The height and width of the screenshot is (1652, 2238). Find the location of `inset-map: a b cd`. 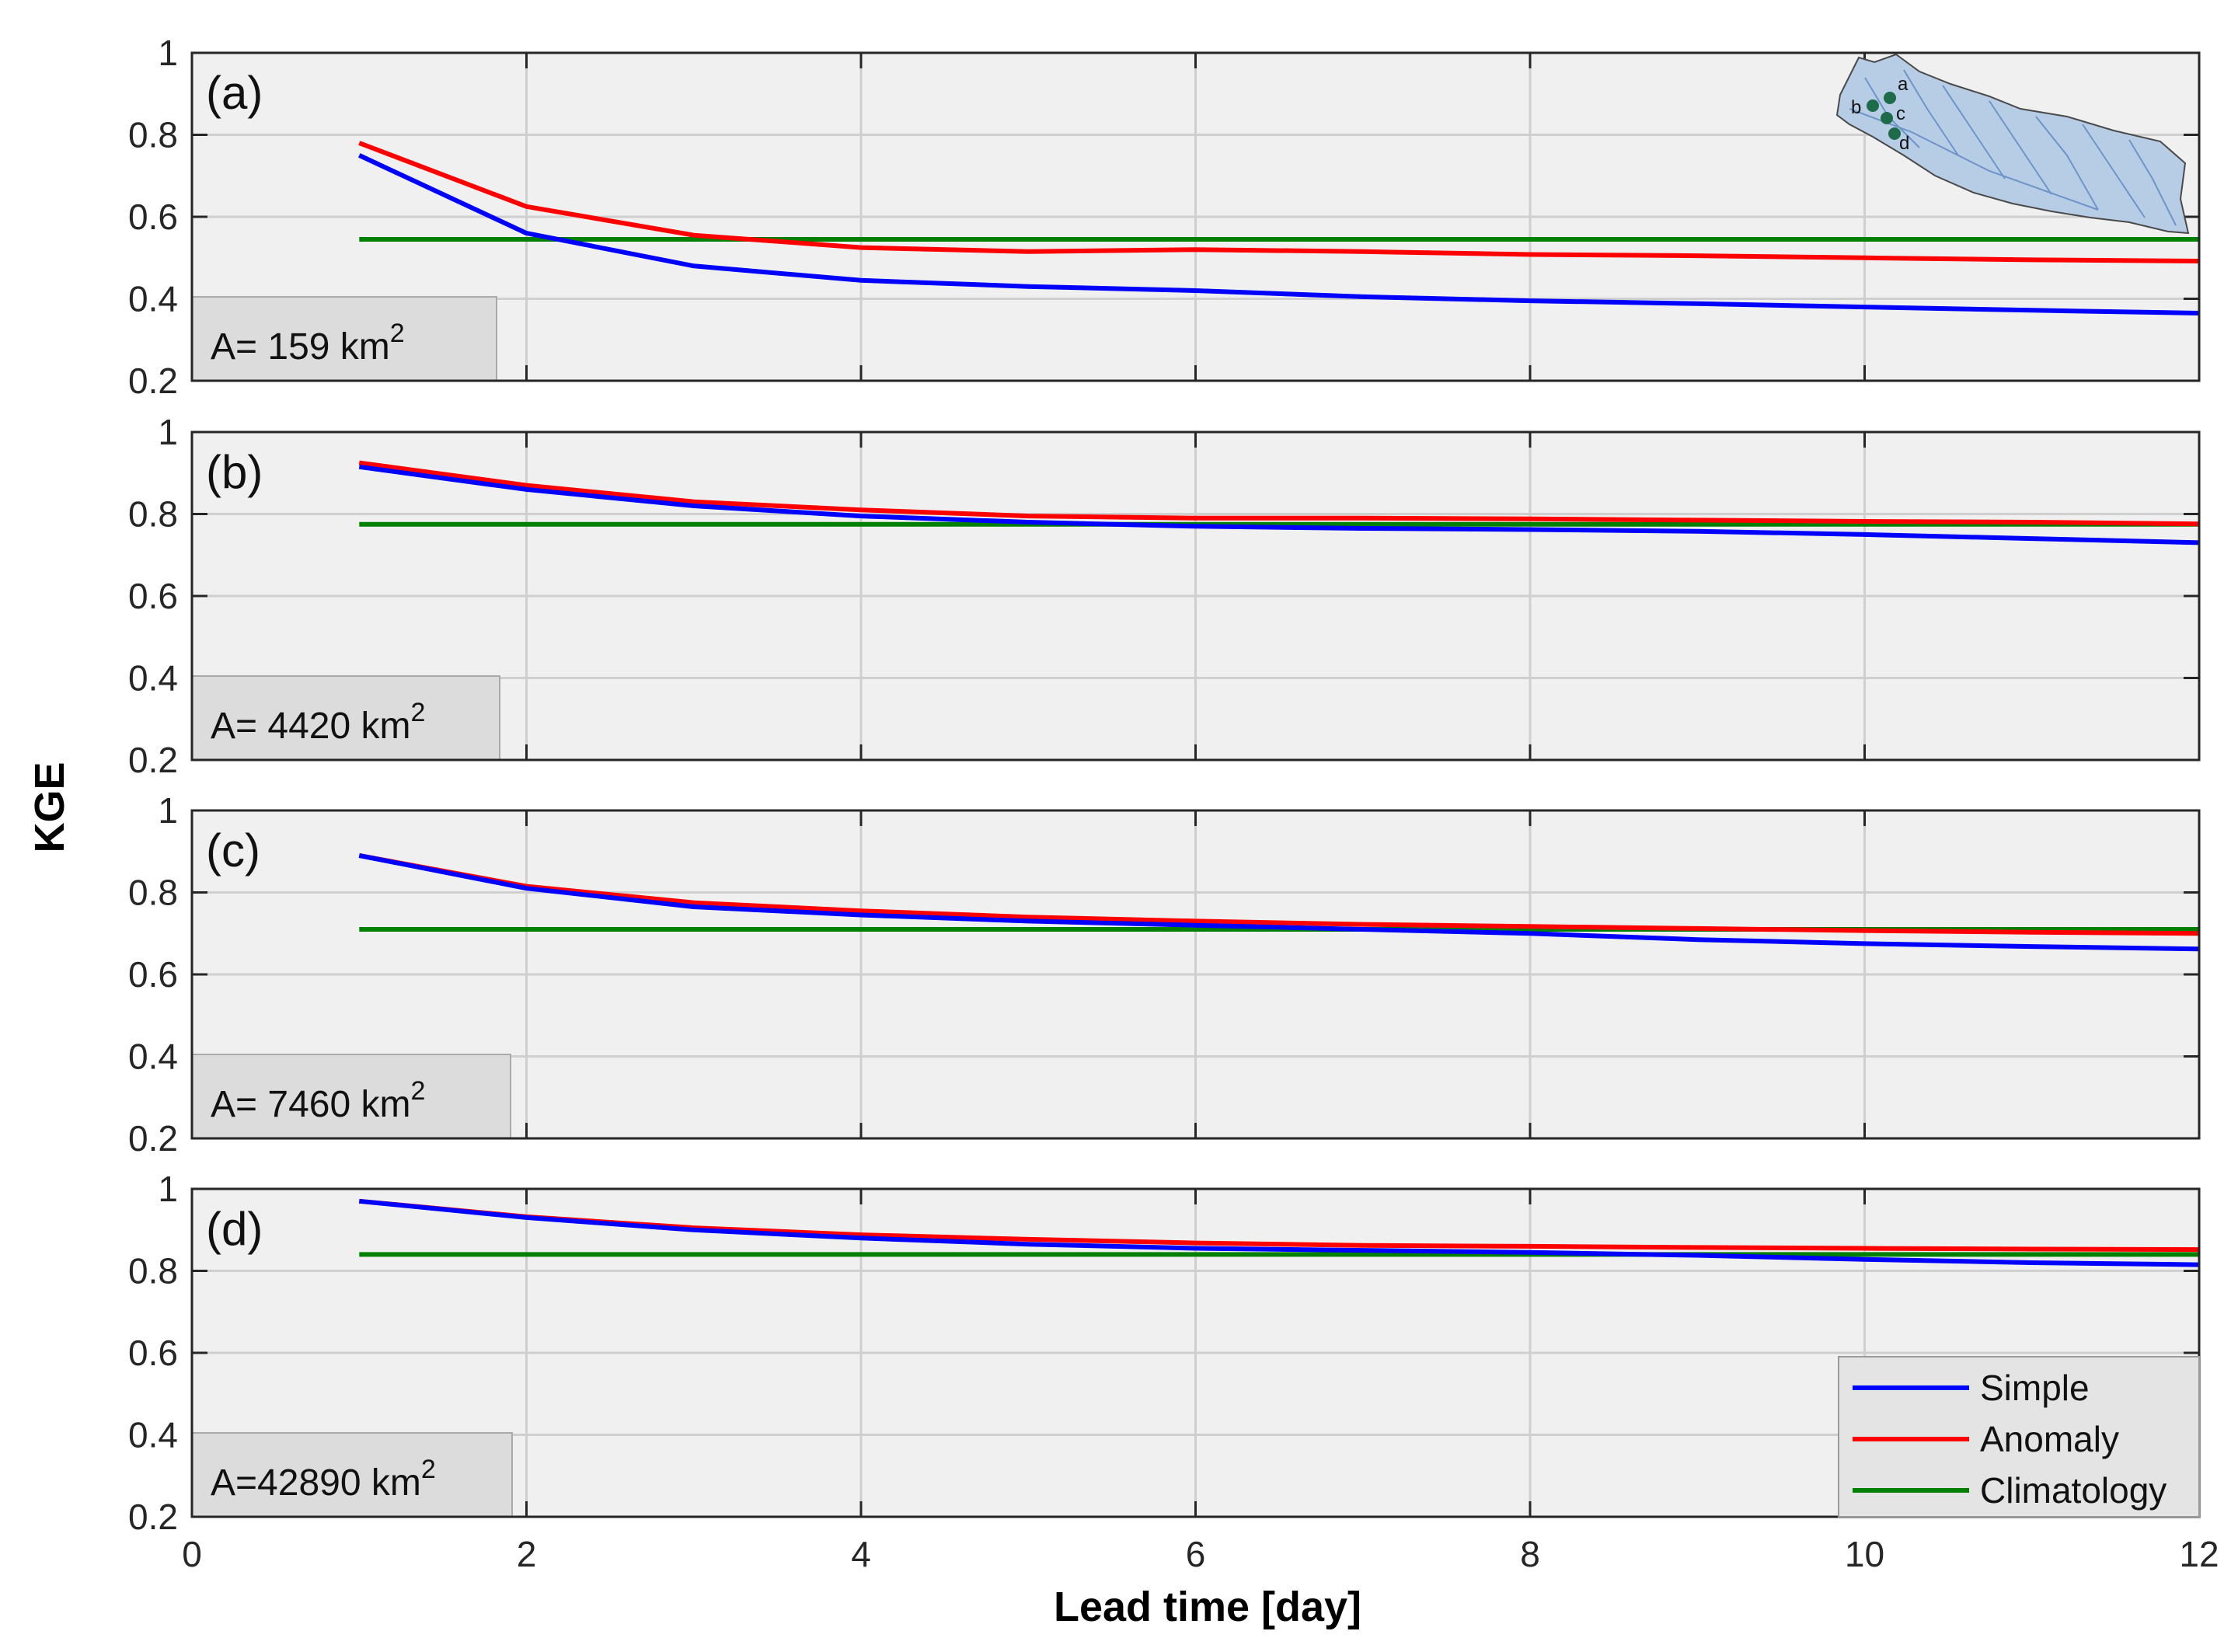

inset-map: a b cd is located at coordinates (2012, 144).